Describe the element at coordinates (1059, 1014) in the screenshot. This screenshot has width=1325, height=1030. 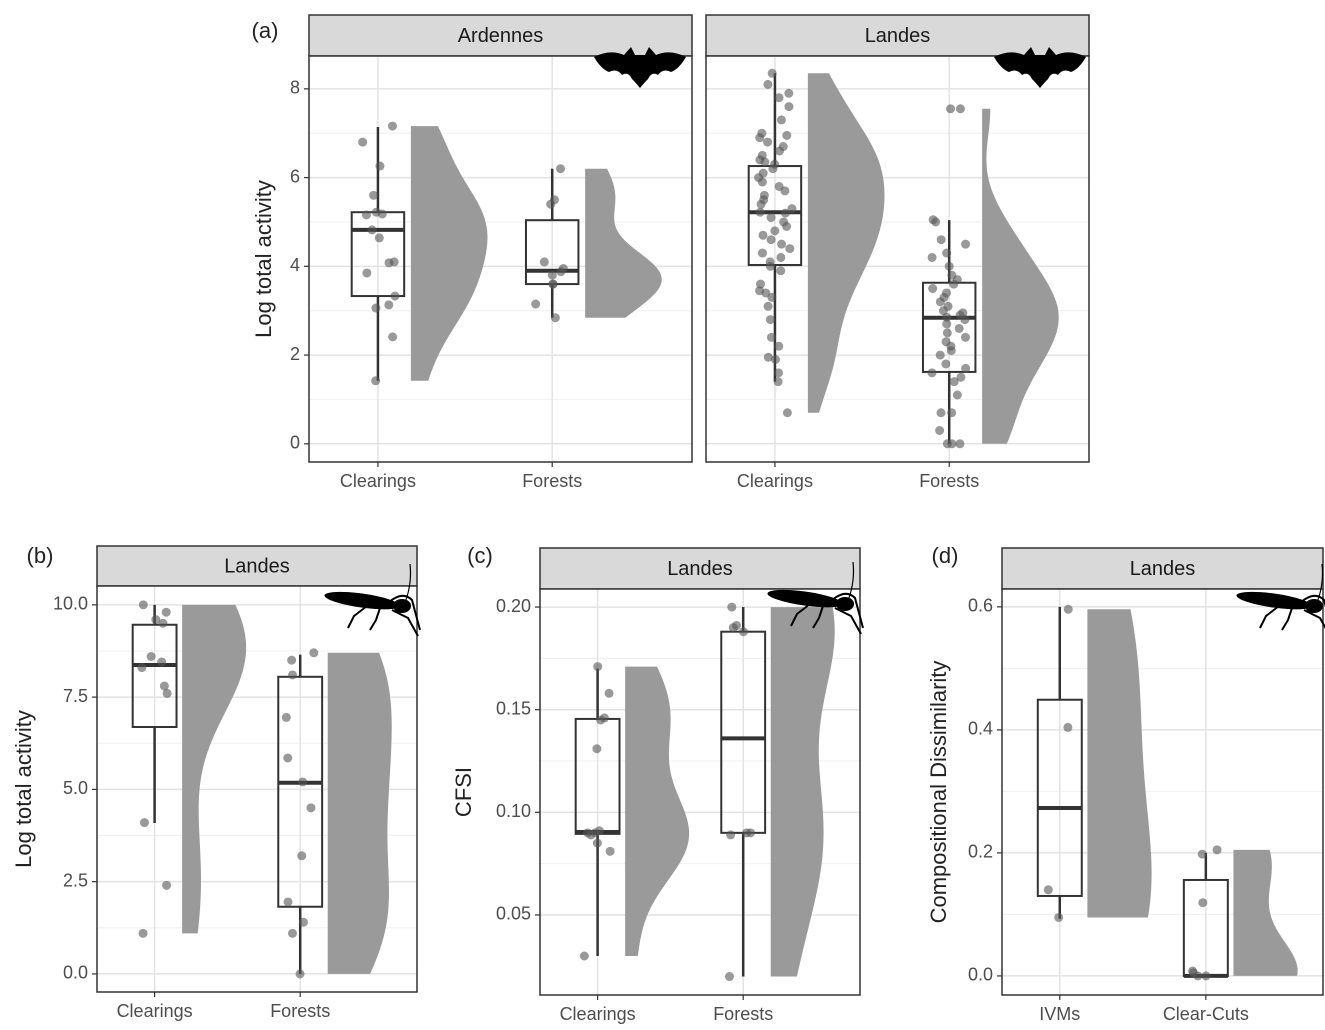
I see `x-tick-label: IVMs` at that location.